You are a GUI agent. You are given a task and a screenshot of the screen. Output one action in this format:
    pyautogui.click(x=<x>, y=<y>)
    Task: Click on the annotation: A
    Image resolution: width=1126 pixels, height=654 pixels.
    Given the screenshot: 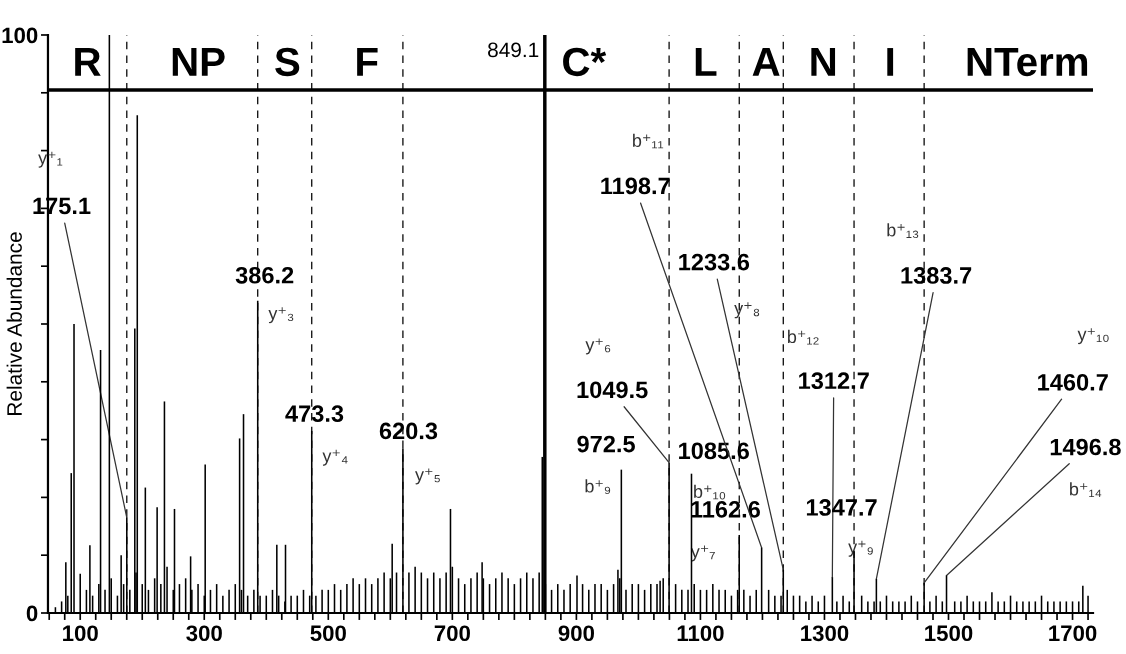 What is the action you would take?
    pyautogui.click(x=766, y=62)
    